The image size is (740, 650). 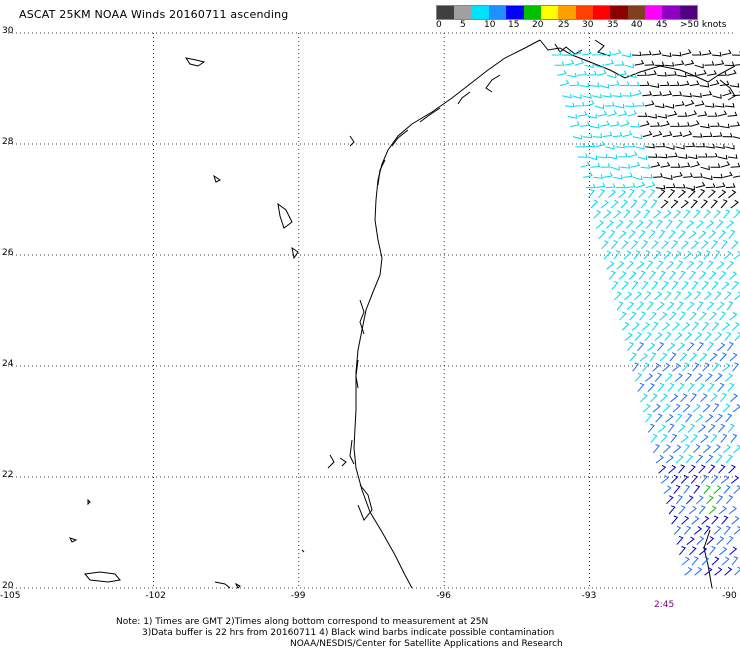 I want to click on longitude-label: -105, so click(x=10, y=596).